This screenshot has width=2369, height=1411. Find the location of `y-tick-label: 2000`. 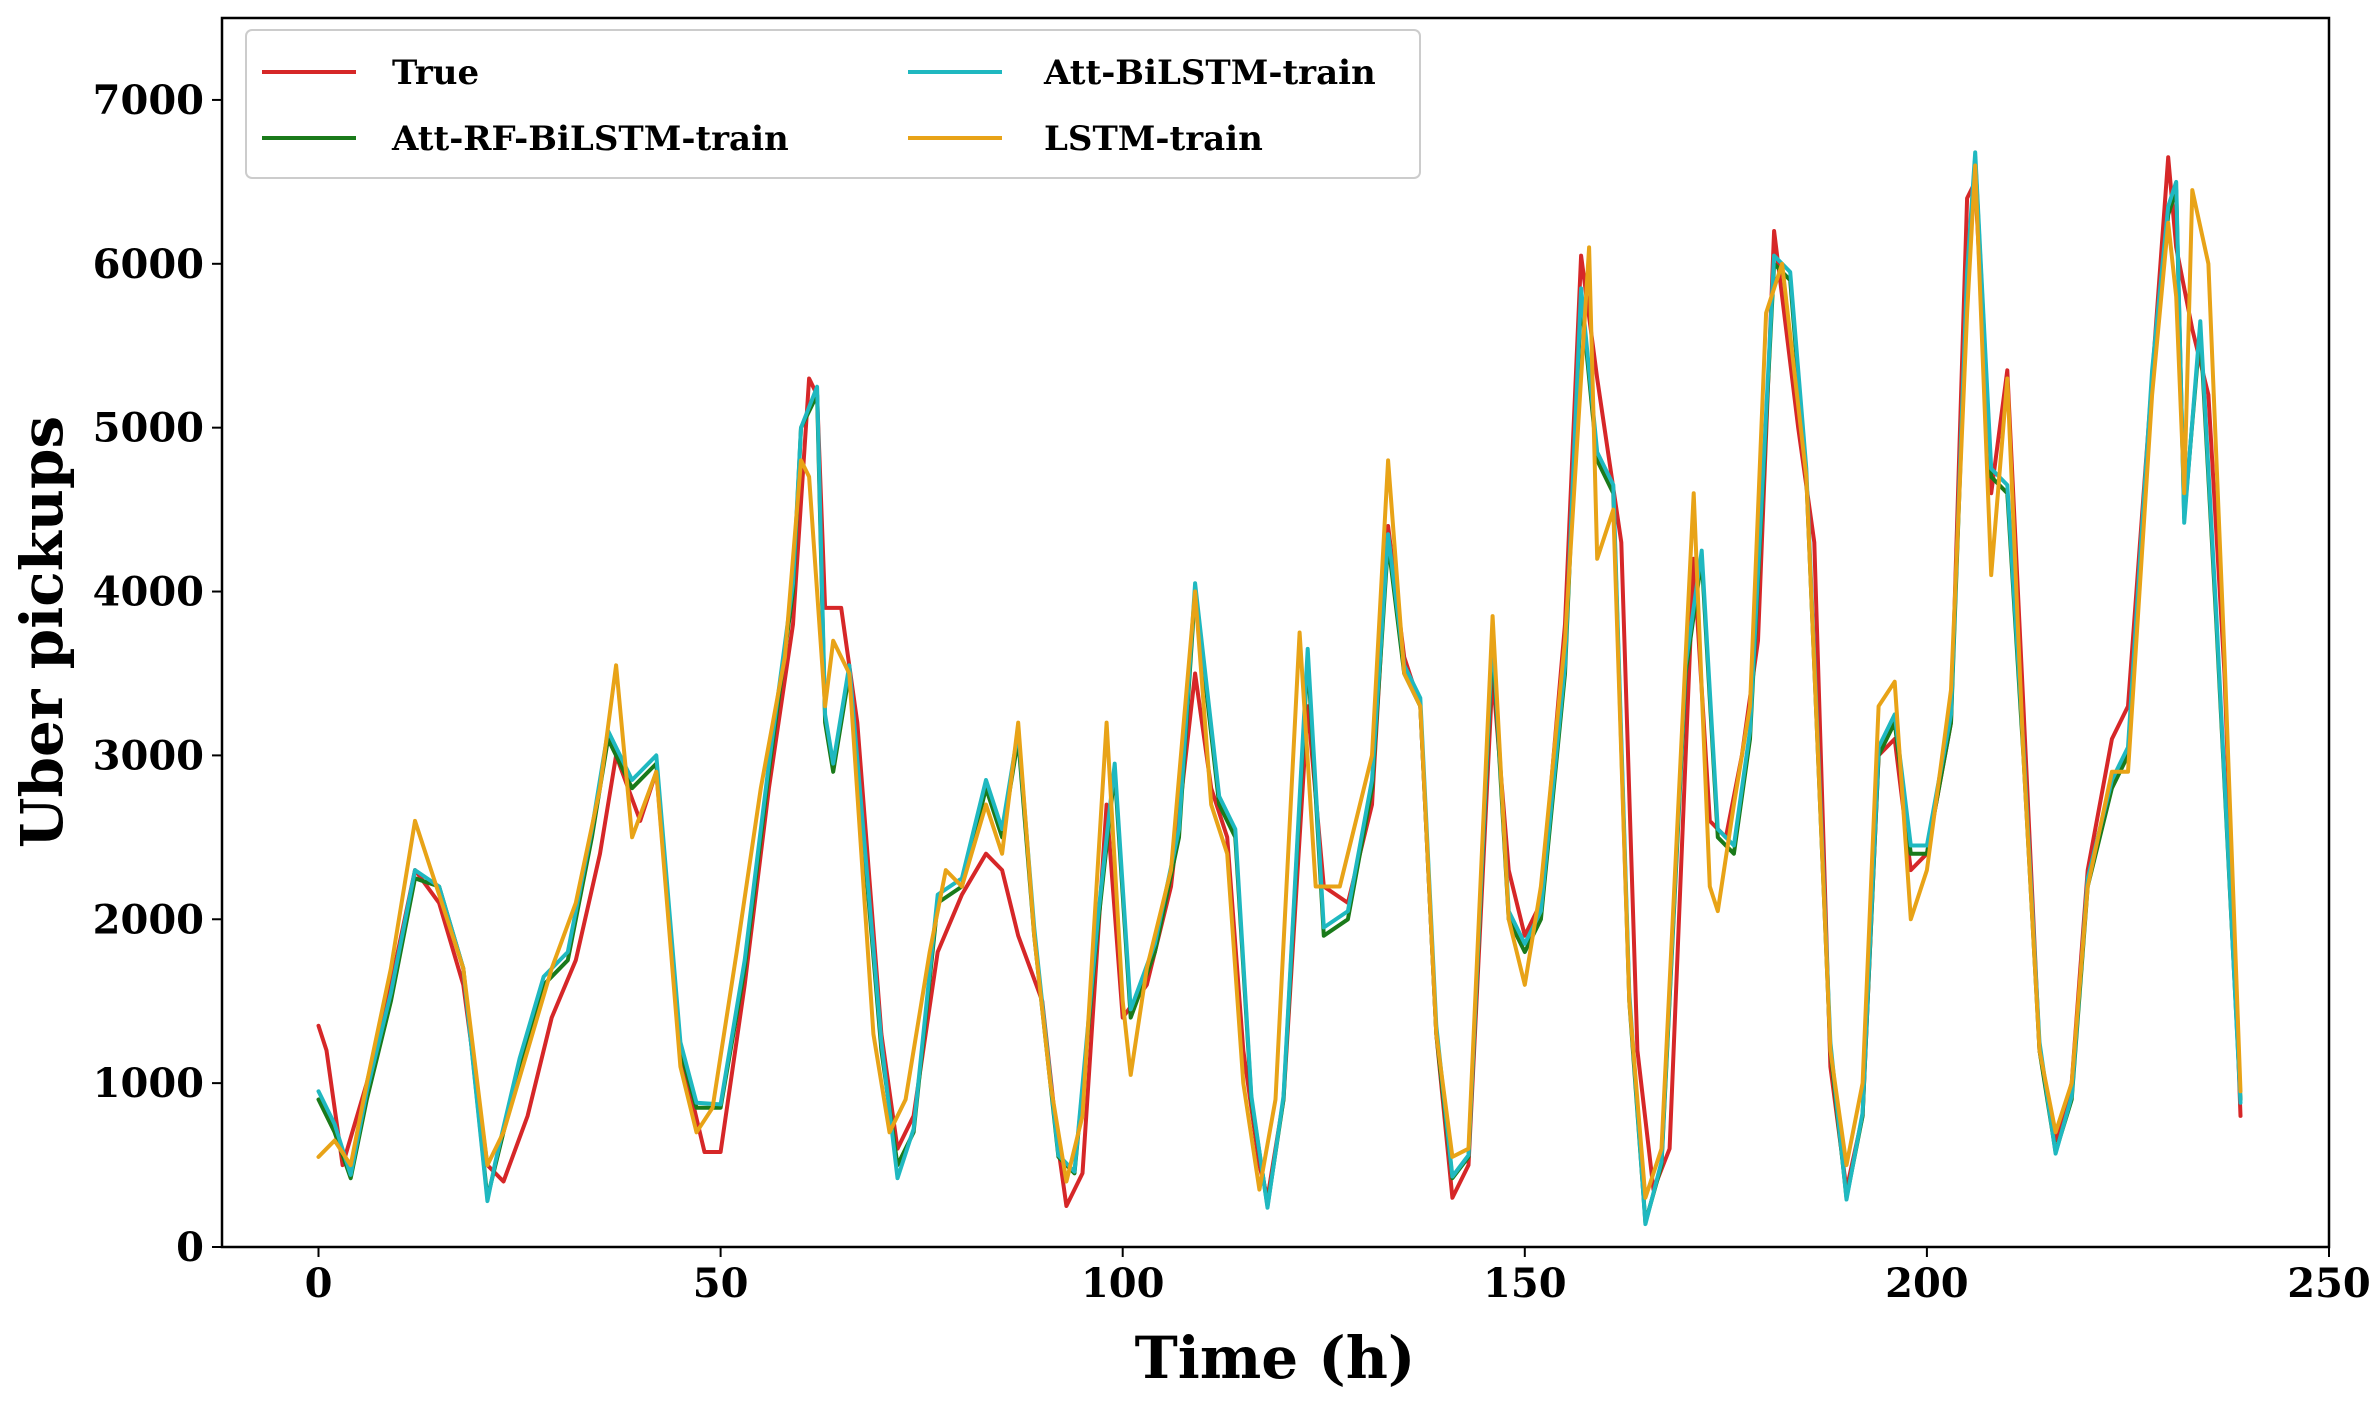

y-tick-label: 2000 is located at coordinates (148, 919).